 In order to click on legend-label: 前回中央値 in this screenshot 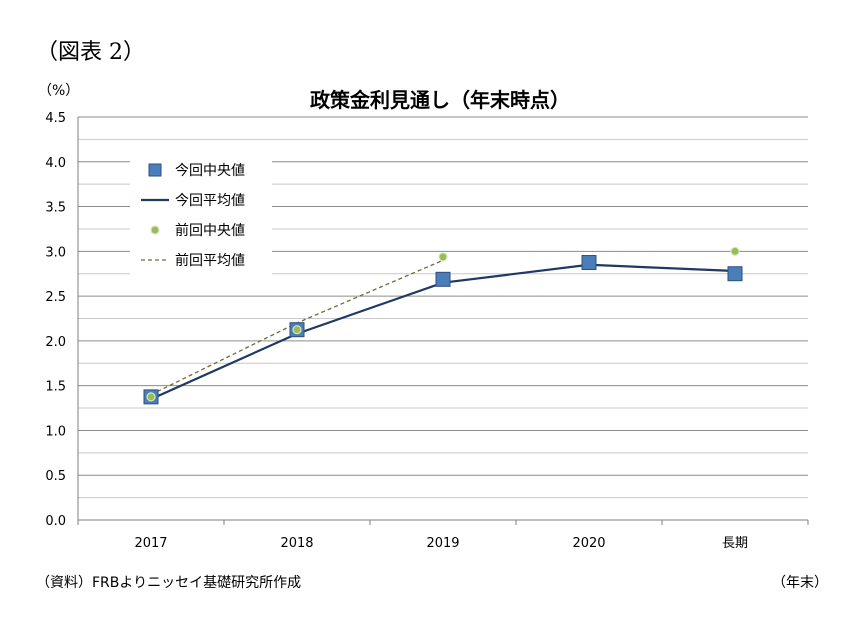, I will do `click(210, 230)`.